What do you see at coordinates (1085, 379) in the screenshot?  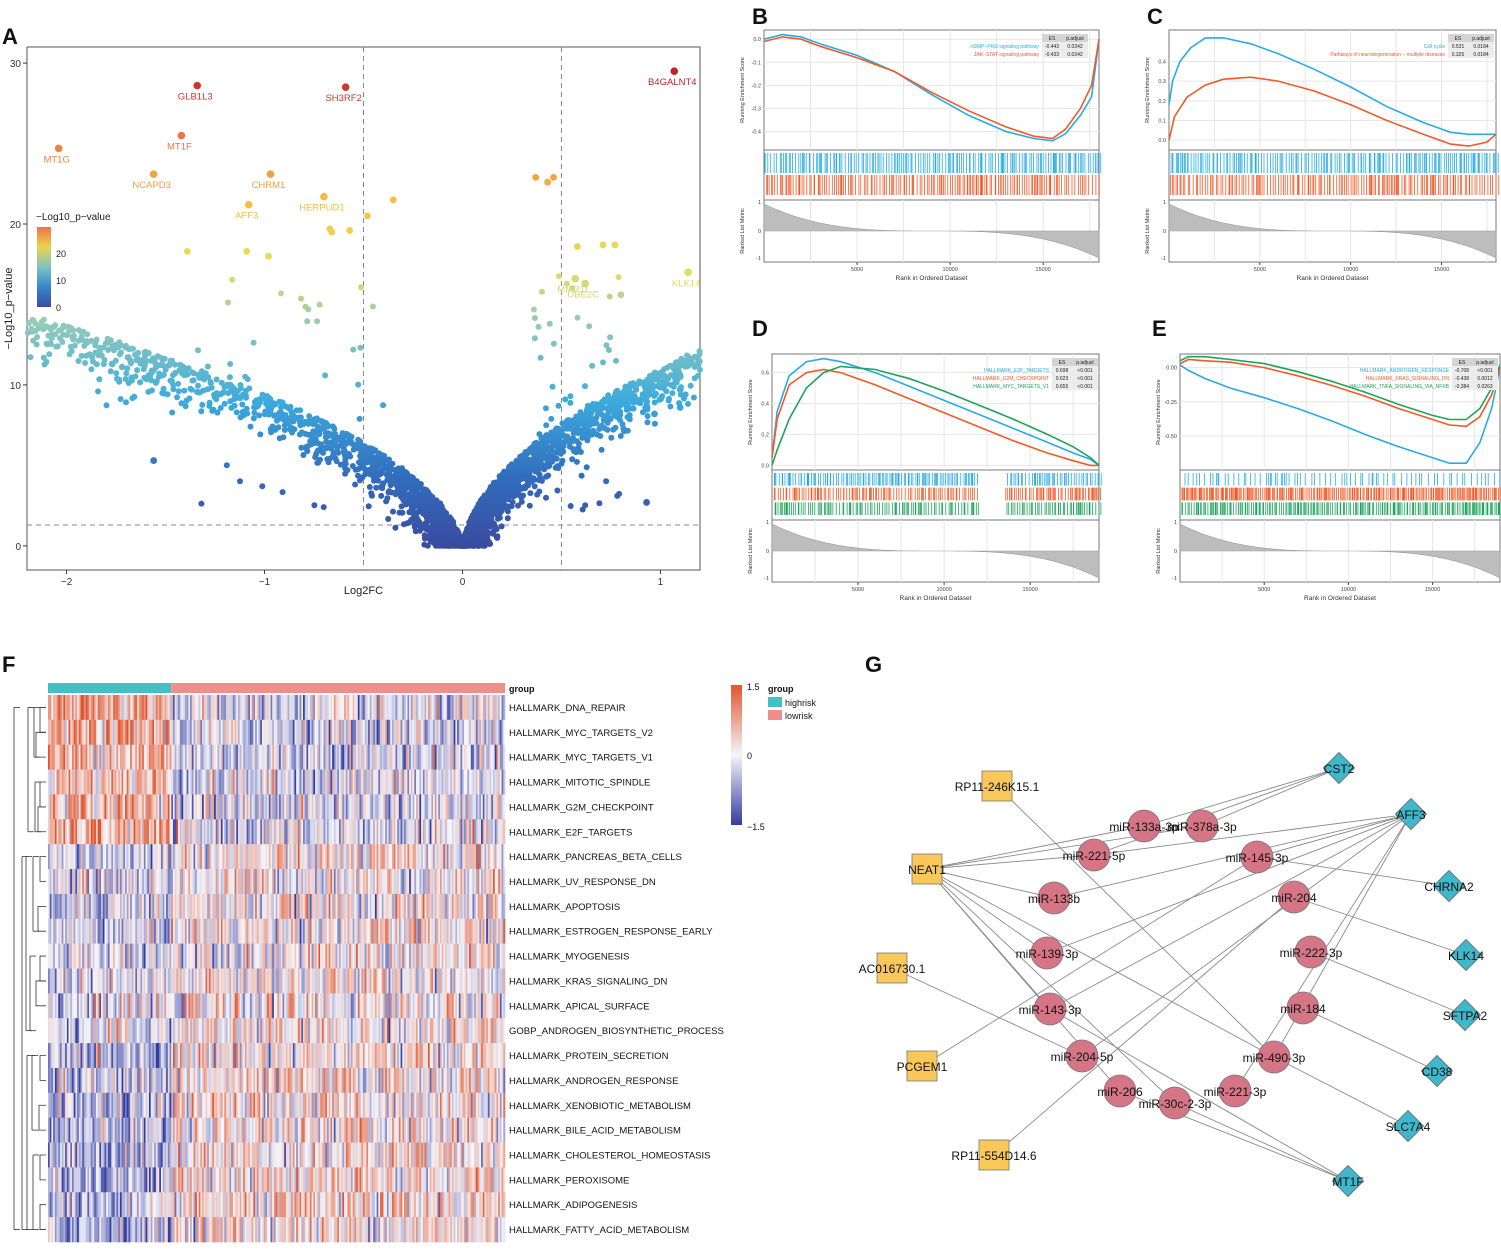 I see `legend-padj-value: <0.001` at bounding box center [1085, 379].